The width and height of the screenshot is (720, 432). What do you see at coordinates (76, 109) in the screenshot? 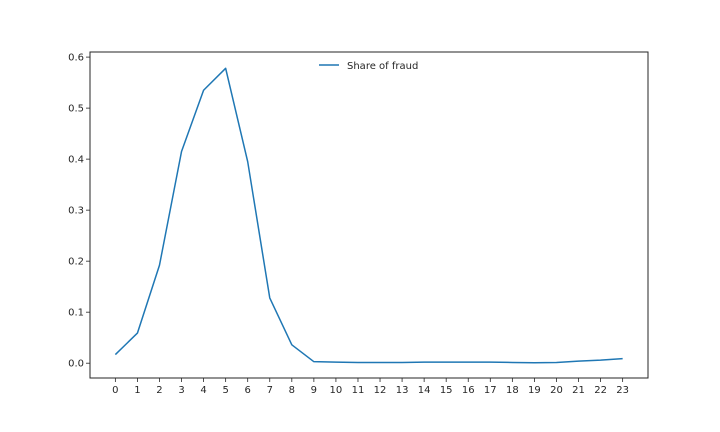
I see `y-tick-label: 0.5` at bounding box center [76, 109].